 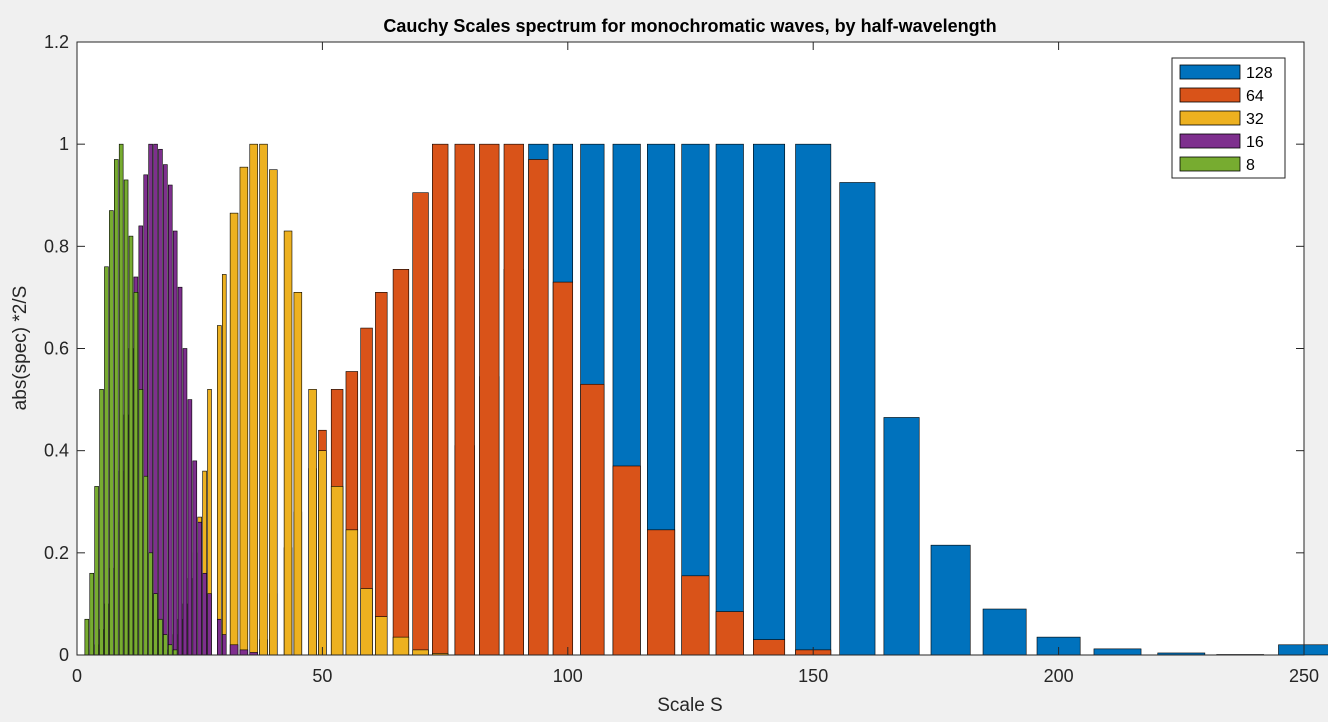 What do you see at coordinates (568, 676) in the screenshot?
I see `x-tick-label: 100` at bounding box center [568, 676].